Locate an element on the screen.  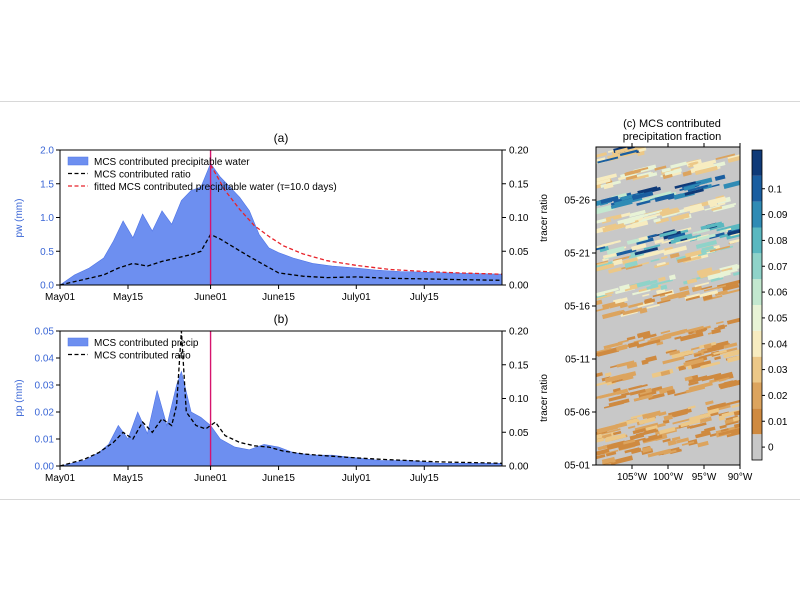
colorbar-tick-label: 0.02 is located at coordinates (778, 396).